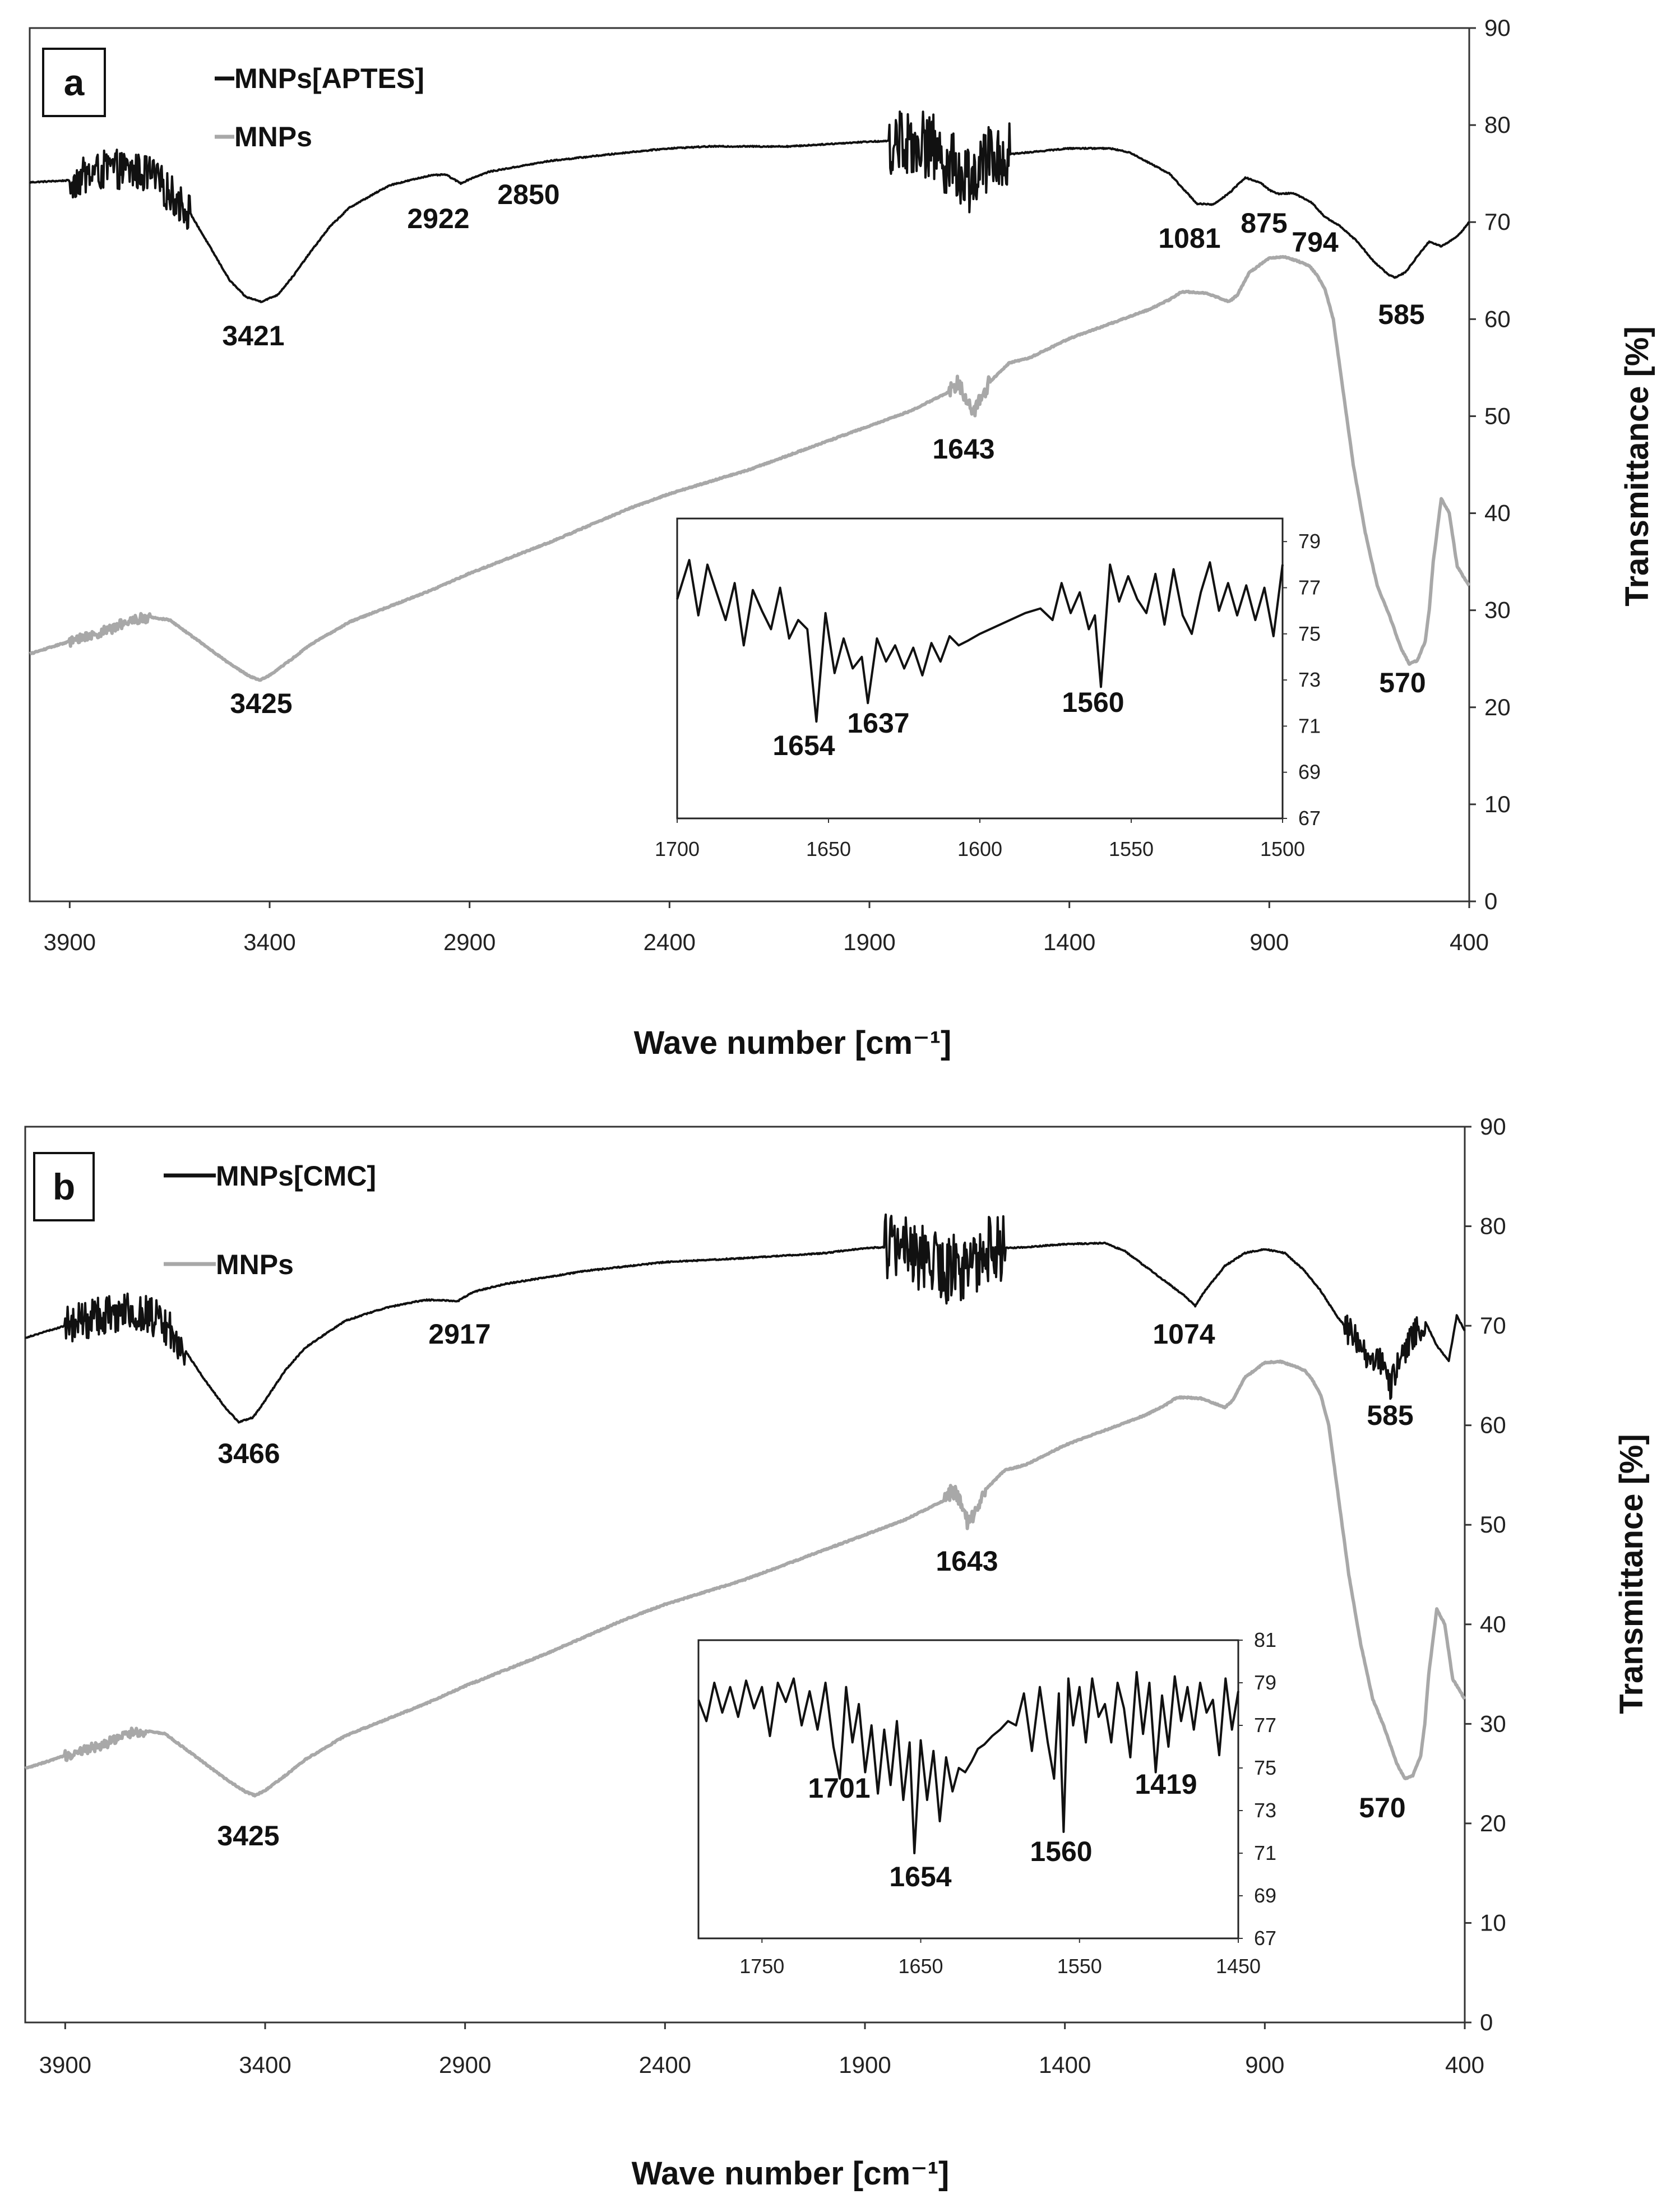 Image resolution: width=1680 pixels, height=2208 pixels. What do you see at coordinates (1265, 1683) in the screenshot?
I see `inset-y-tick-label: 79` at bounding box center [1265, 1683].